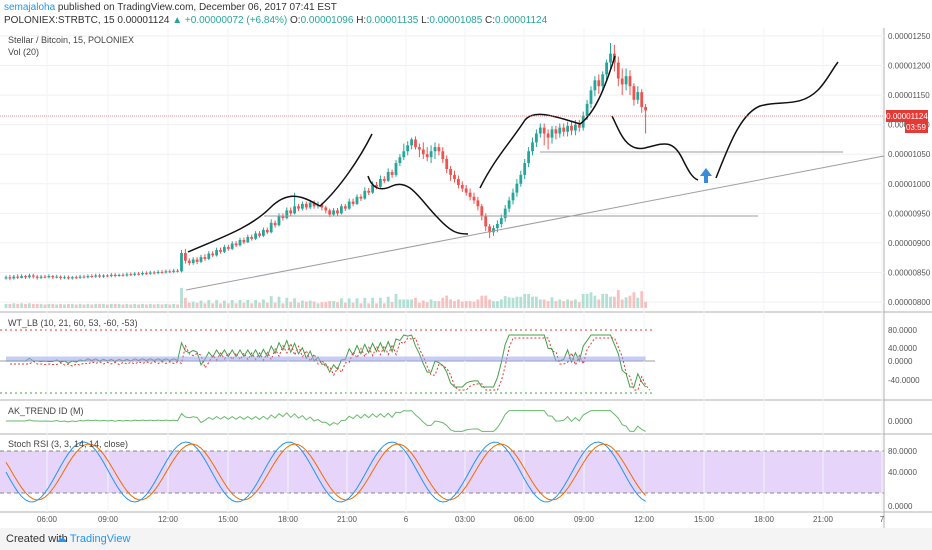  Describe the element at coordinates (23, 52) in the screenshot. I see `volume-label: Vol (20)` at that location.